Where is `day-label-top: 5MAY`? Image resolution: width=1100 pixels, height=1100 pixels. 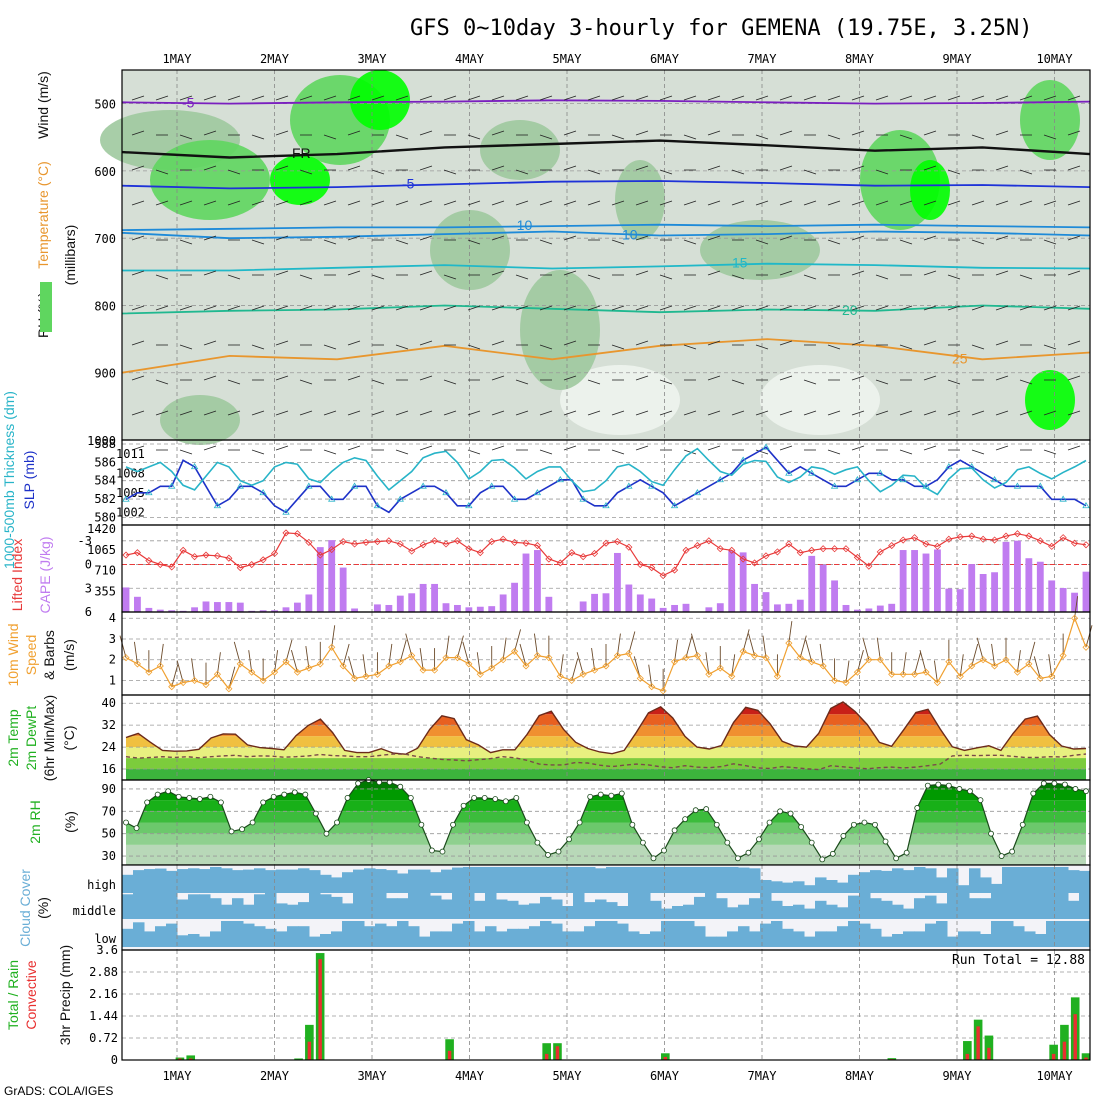 day-label-top: 5MAY is located at coordinates (568, 59).